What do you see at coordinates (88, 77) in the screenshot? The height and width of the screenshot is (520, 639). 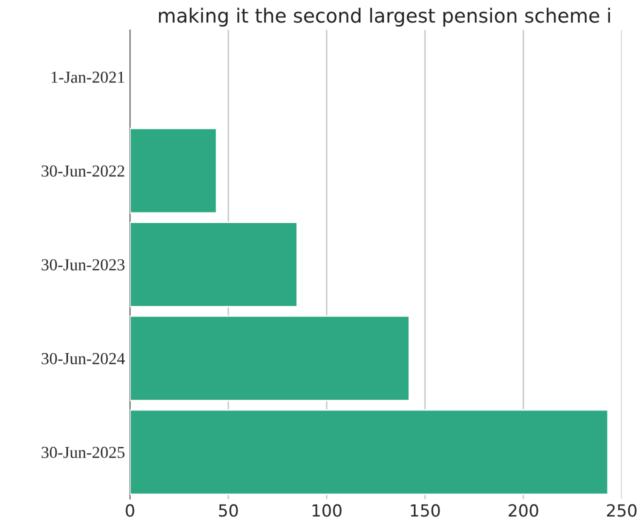 I see `y-tick-label: 1-Jan-2021` at bounding box center [88, 77].